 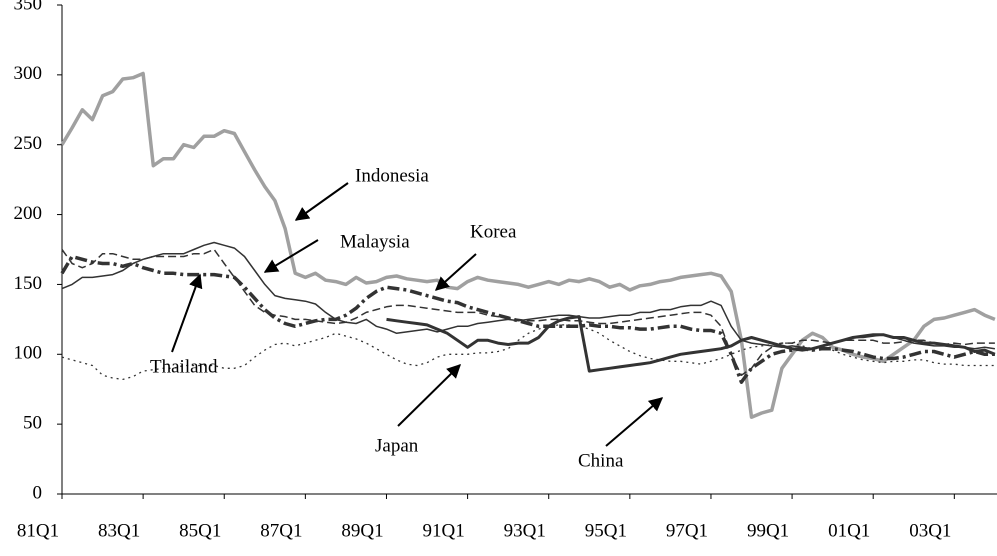 What do you see at coordinates (601, 460) in the screenshot?
I see `series-label: China` at bounding box center [601, 460].